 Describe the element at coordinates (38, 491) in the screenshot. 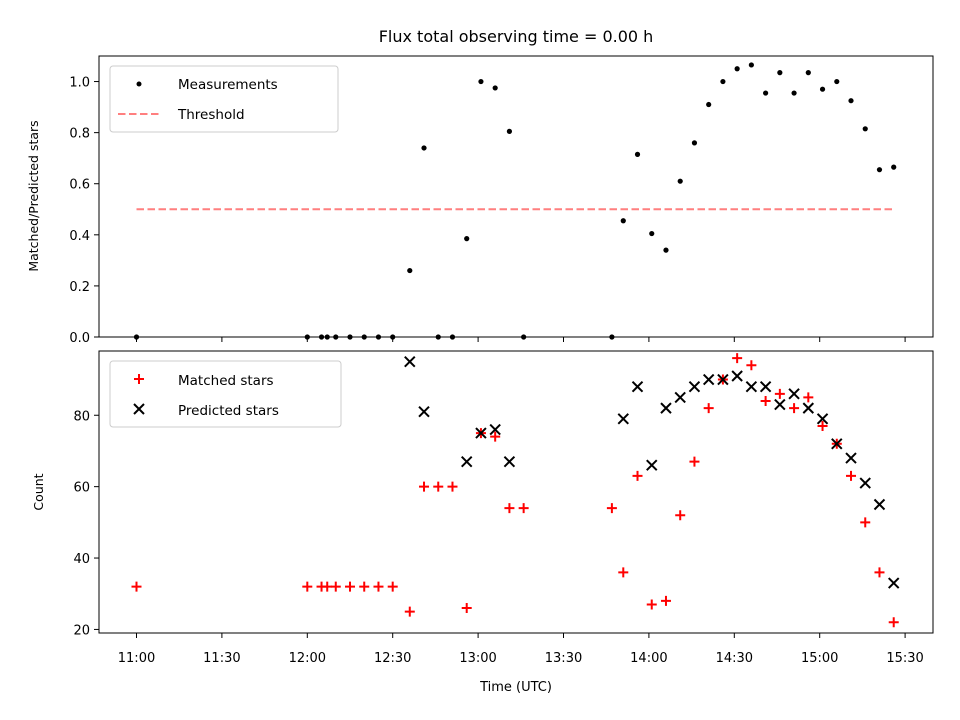

I see `bottom-y-axis-label: Count` at that location.